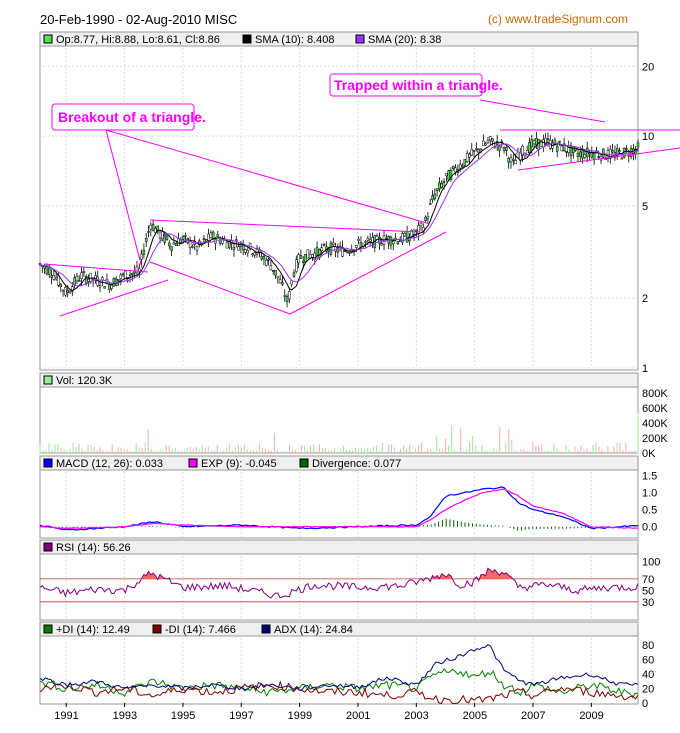 Image resolution: width=680 pixels, height=733 pixels. Describe the element at coordinates (84, 381) in the screenshot. I see `volume-legend: Vol: 120.3K` at that location.